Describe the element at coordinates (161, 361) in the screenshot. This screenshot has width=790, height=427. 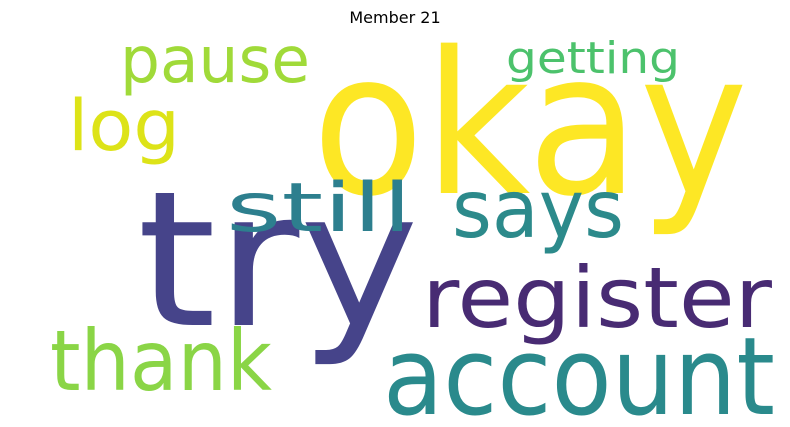
I see `word-thank: thank` at that location.